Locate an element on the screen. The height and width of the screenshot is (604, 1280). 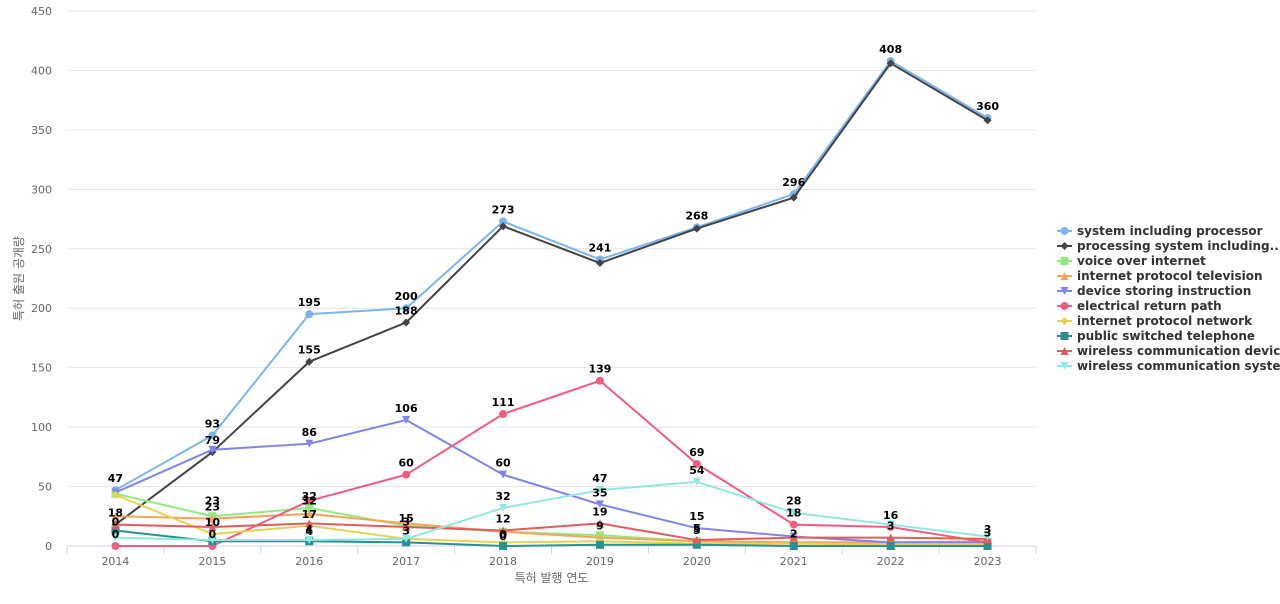
y-tick-label: 150 is located at coordinates (41, 368).